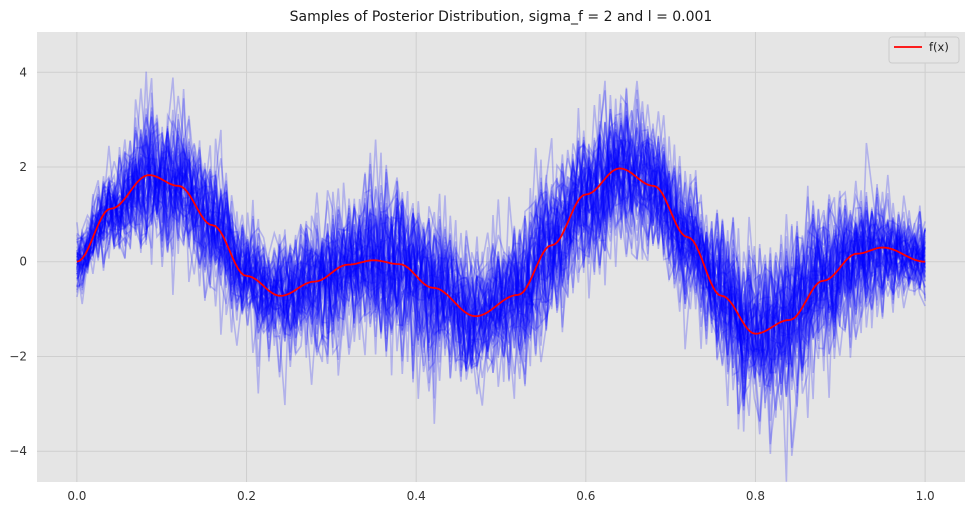  Describe the element at coordinates (585, 496) in the screenshot. I see `x-tick-label: 0.6` at that location.